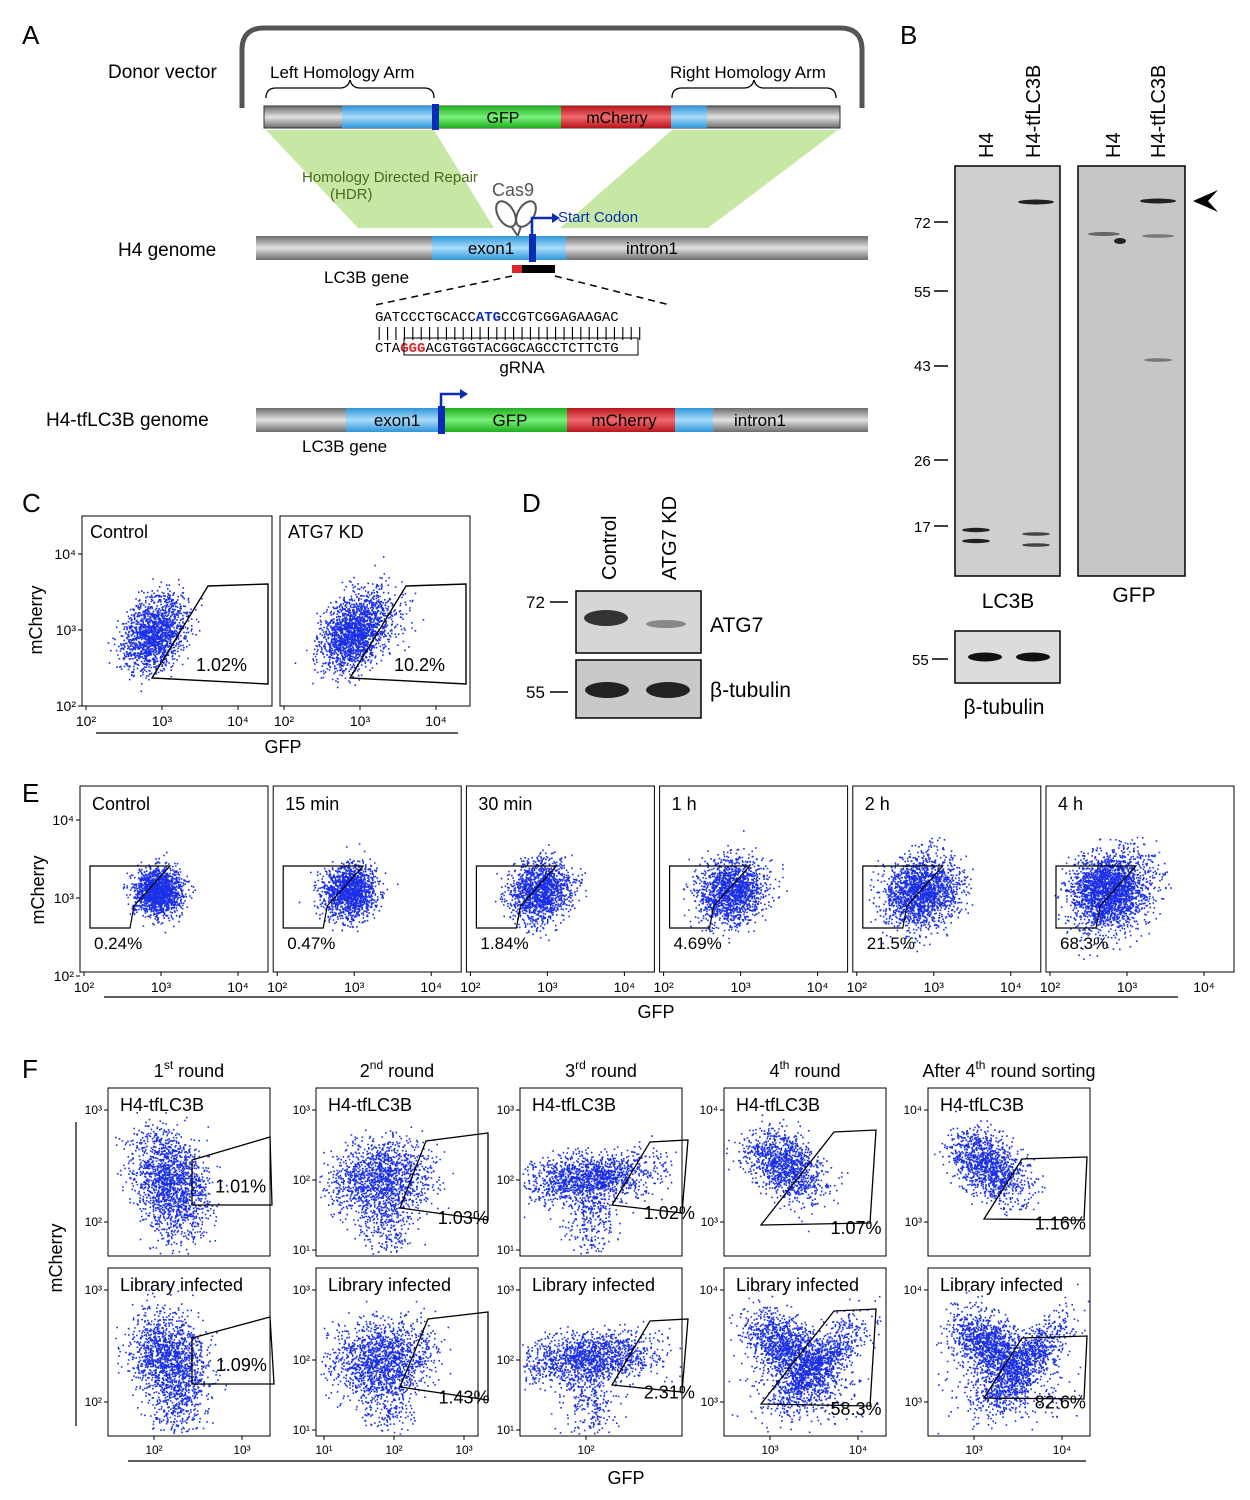  What do you see at coordinates (922, 527) in the screenshot?
I see `mw-17: 17` at bounding box center [922, 527].